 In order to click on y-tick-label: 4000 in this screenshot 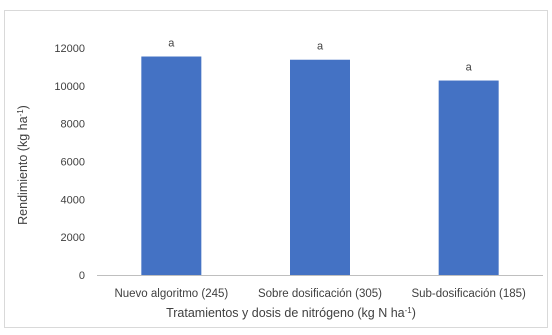, I will do `click(73, 200)`.